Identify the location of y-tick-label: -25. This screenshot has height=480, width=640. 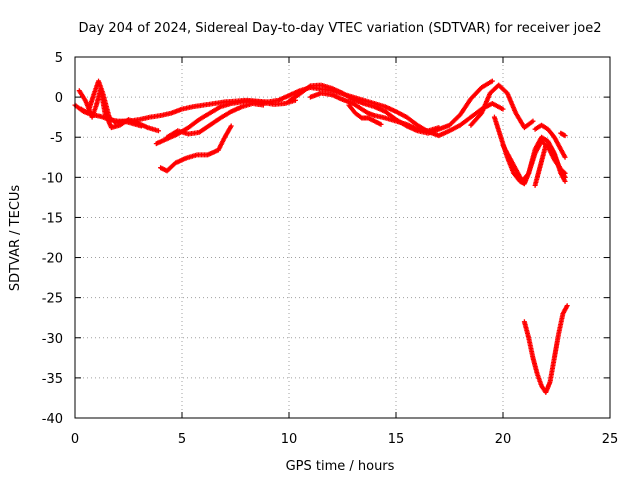
(52, 299).